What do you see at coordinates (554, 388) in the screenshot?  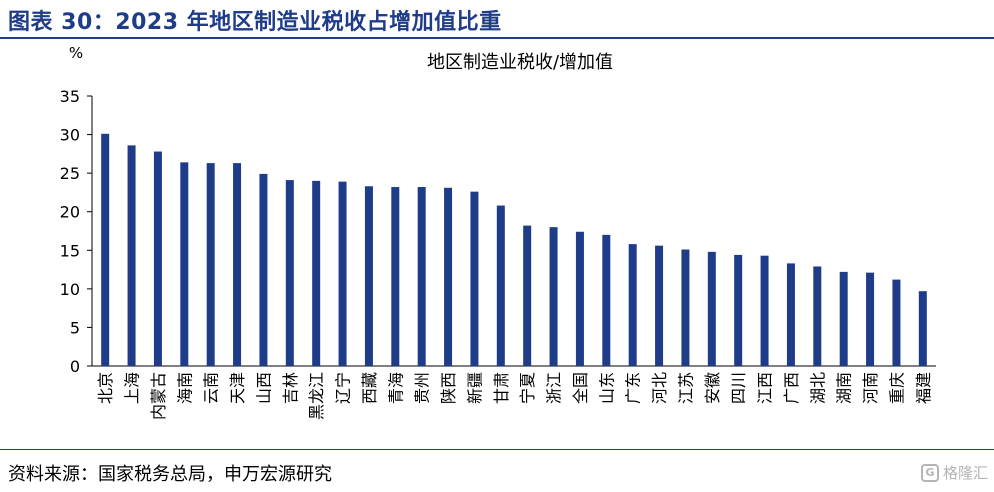 I see `x-tick-label: 浙江` at bounding box center [554, 388].